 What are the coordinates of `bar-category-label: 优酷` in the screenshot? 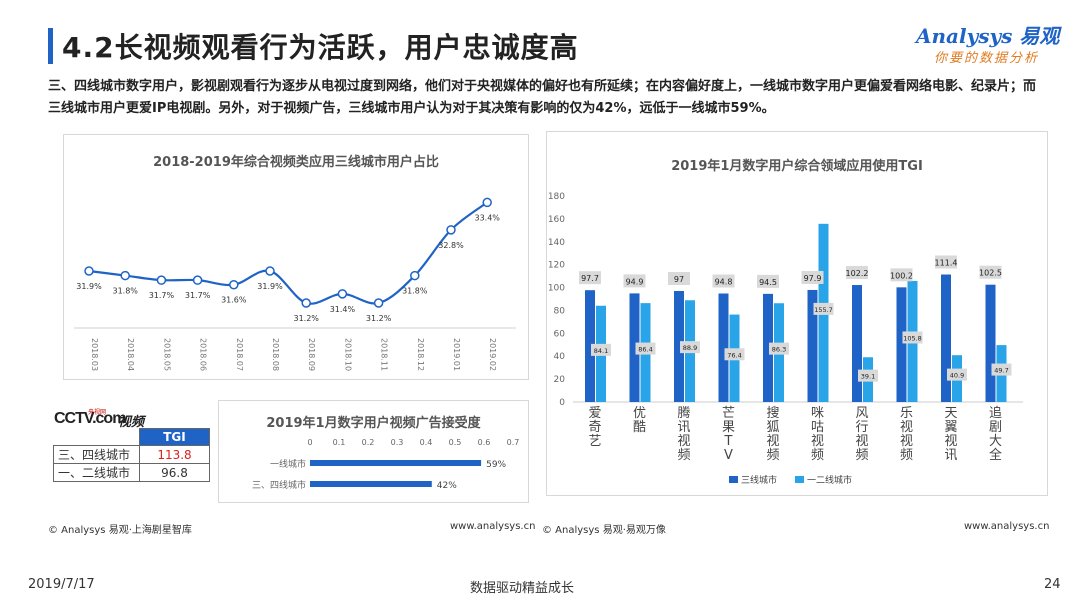 It's located at (639, 420).